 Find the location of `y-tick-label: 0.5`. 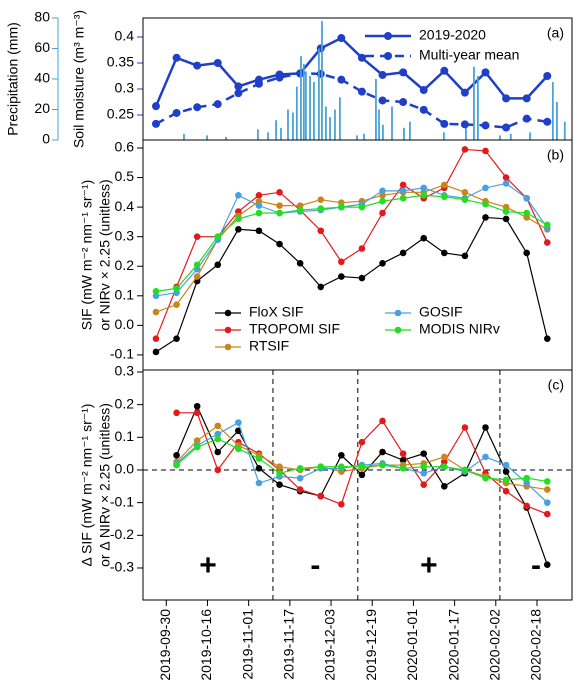

y-tick-label: 0.5 is located at coordinates (125, 176).